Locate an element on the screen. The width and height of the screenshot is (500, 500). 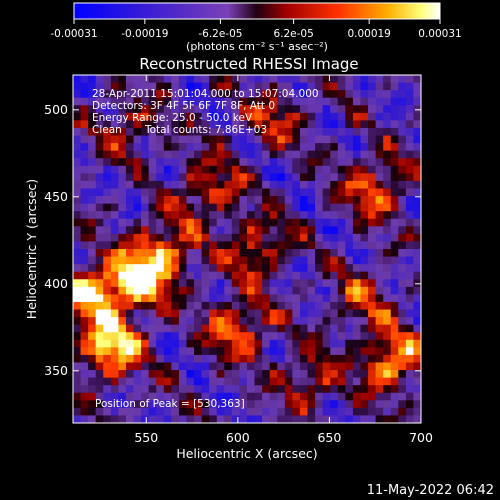
x-tick-label: 650 is located at coordinates (329, 437).